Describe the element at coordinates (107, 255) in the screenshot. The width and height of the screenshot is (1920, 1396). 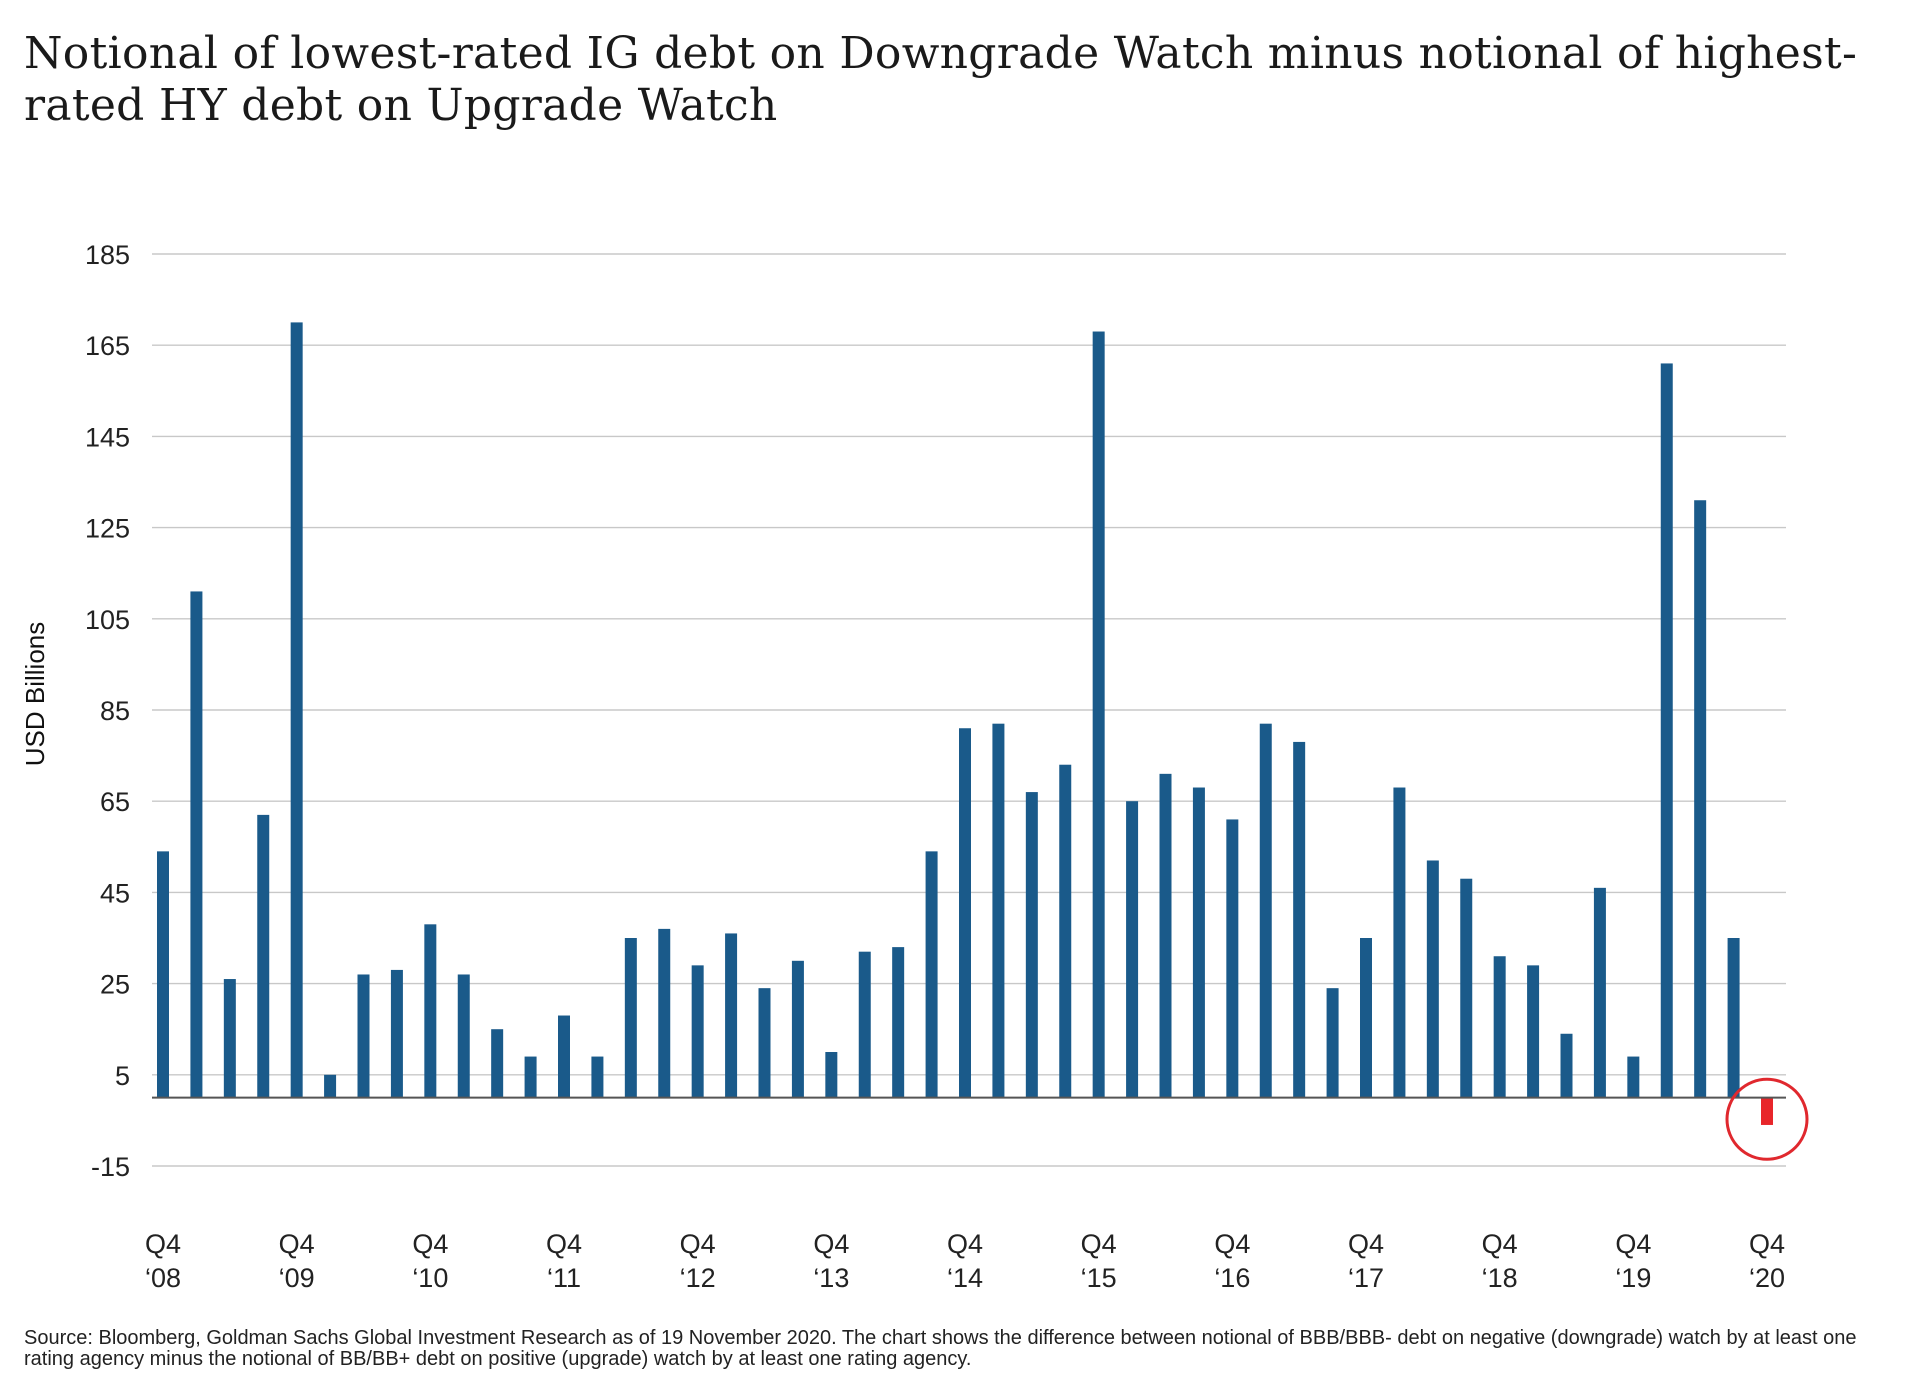
I see `y-tick-label: 185` at that location.